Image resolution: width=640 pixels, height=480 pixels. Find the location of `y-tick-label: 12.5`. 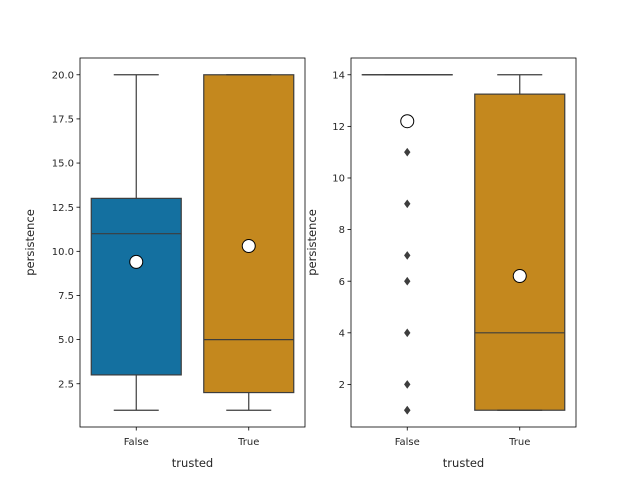

y-tick-label: 12.5 is located at coordinates (63, 208).